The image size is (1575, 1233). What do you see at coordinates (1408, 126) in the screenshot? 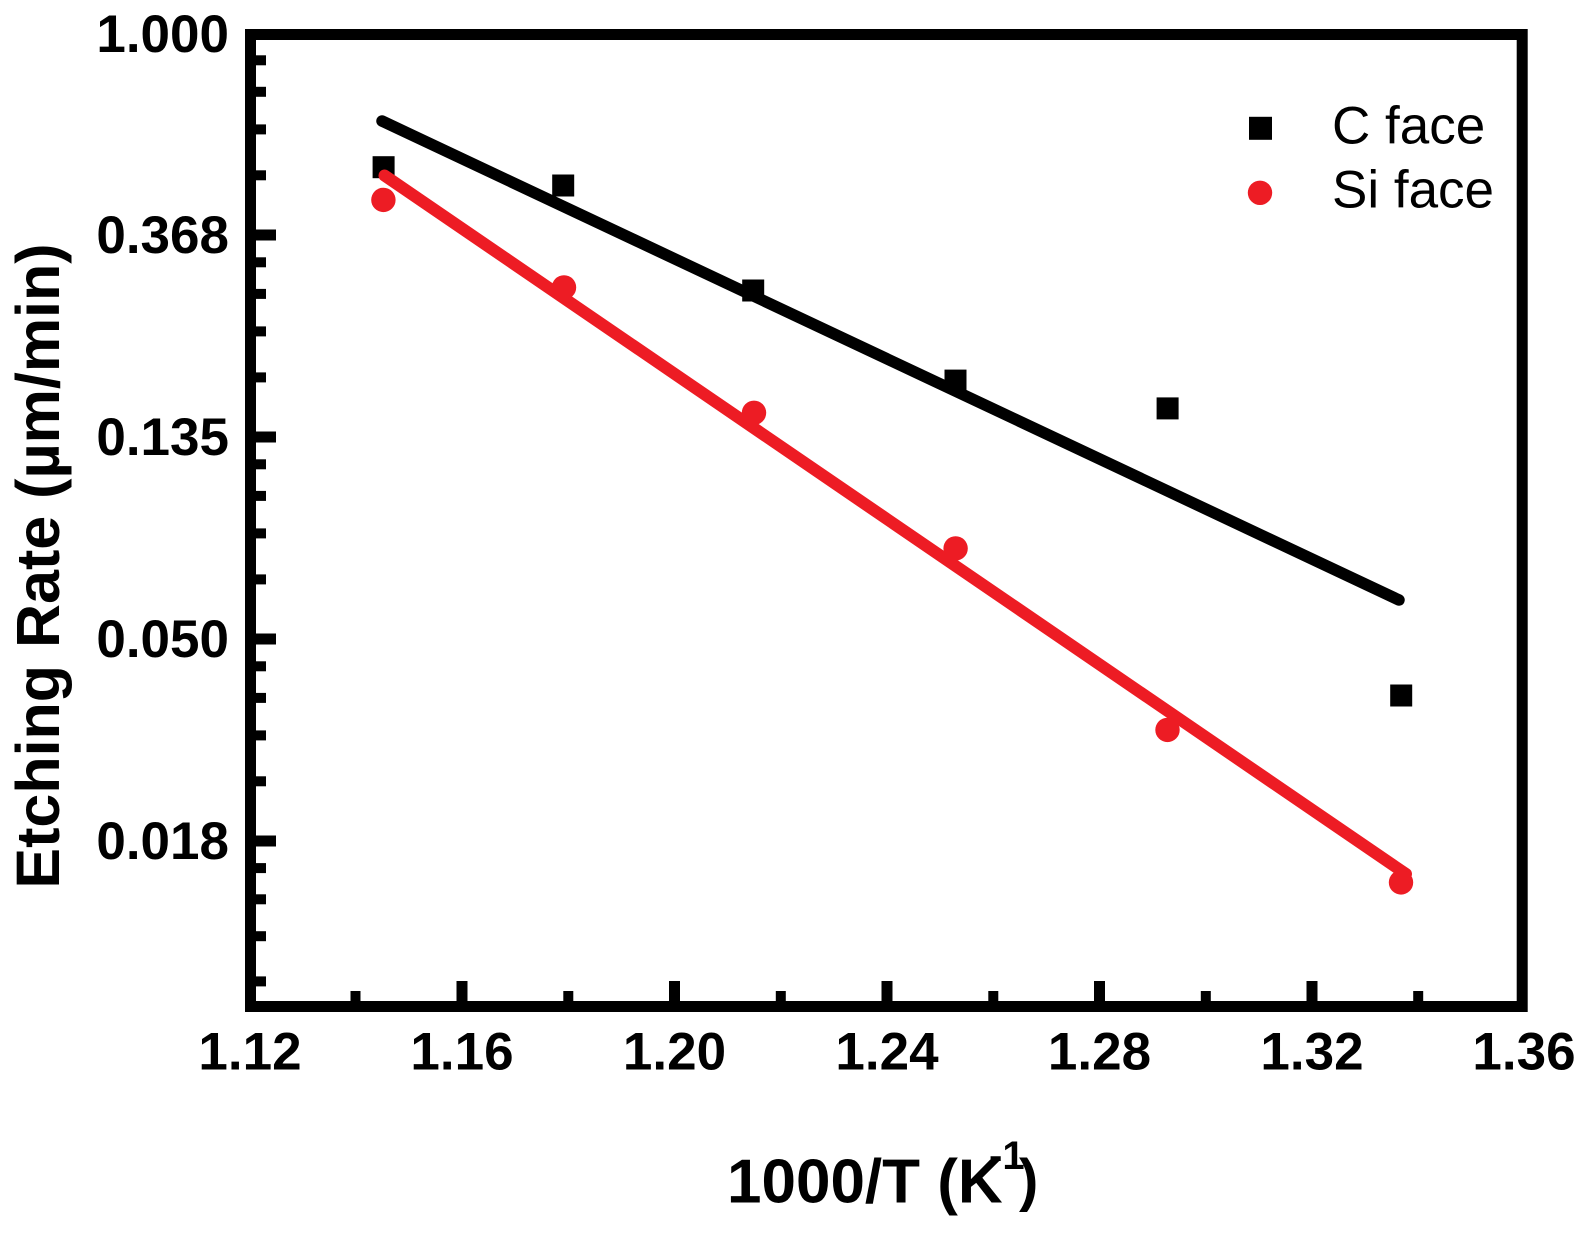
I see `svg-text: C face` at bounding box center [1408, 126].